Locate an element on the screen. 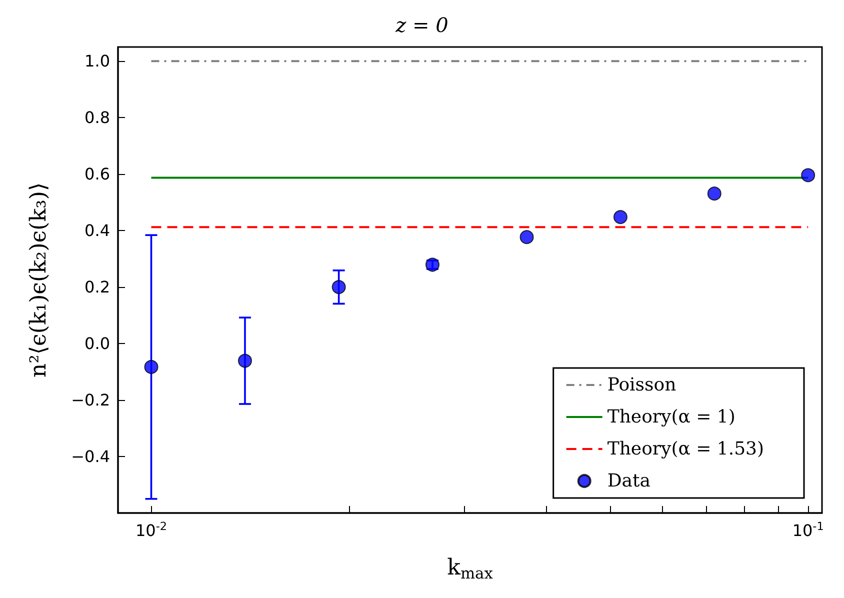  y-tick-label: 1.0 is located at coordinates (97, 61).